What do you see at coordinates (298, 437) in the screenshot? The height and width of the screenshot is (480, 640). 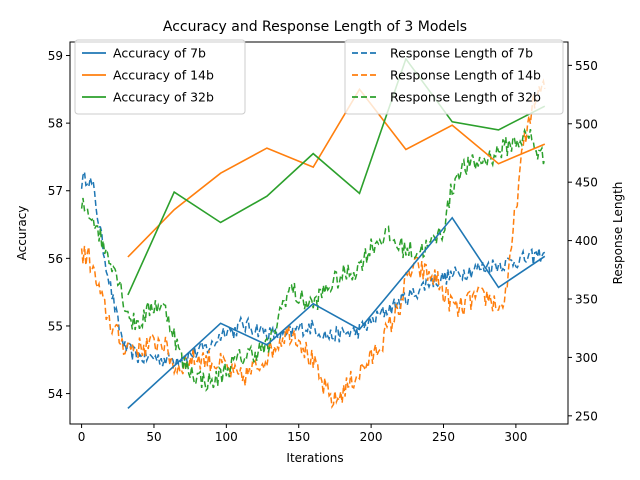 I see `x-tick-label: 150` at bounding box center [298, 437].